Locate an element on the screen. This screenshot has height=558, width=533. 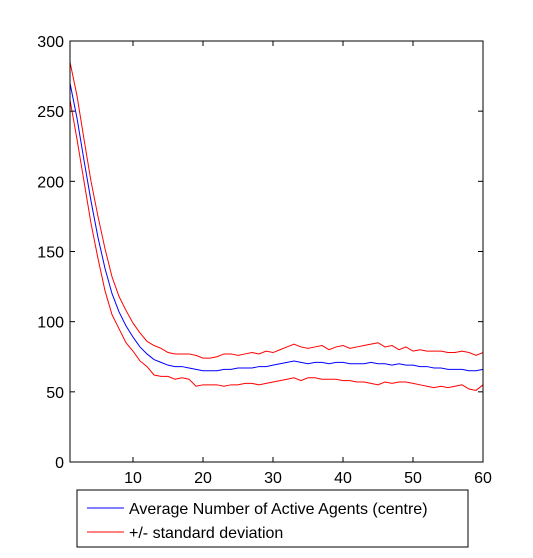
x-tick-label: 10 is located at coordinates (133, 478).